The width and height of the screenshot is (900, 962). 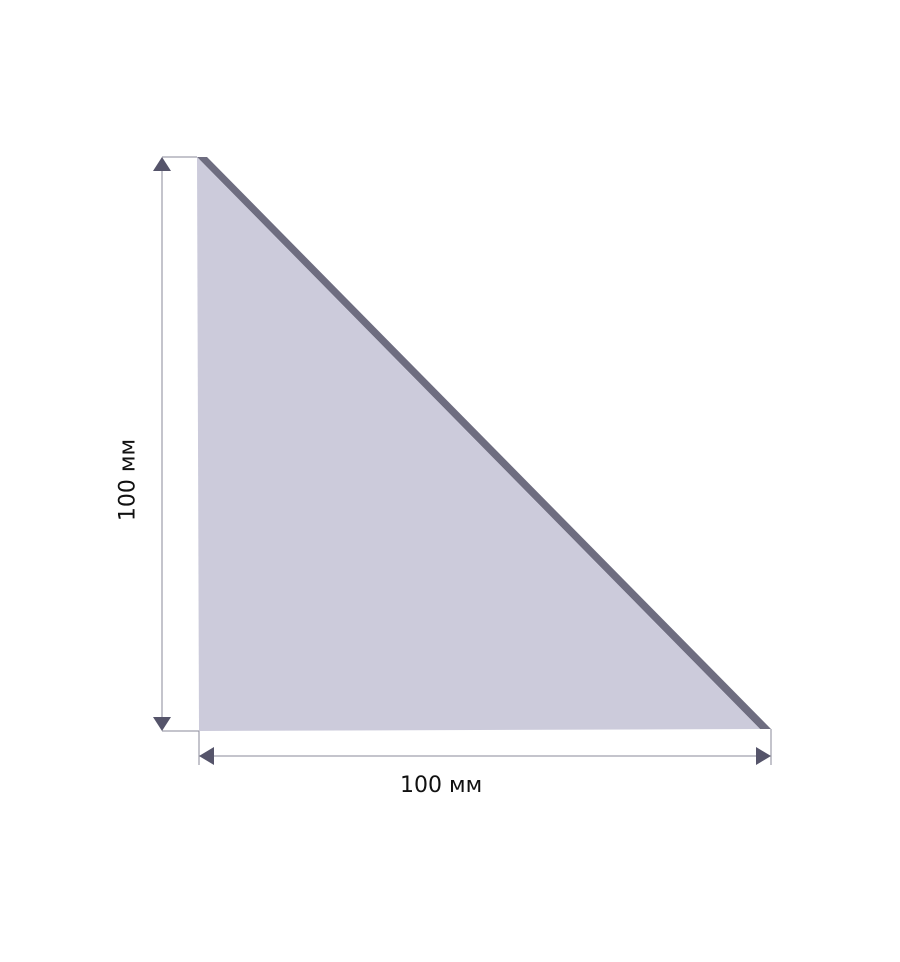 I want to click on arrow-up-icon, so click(x=162, y=164).